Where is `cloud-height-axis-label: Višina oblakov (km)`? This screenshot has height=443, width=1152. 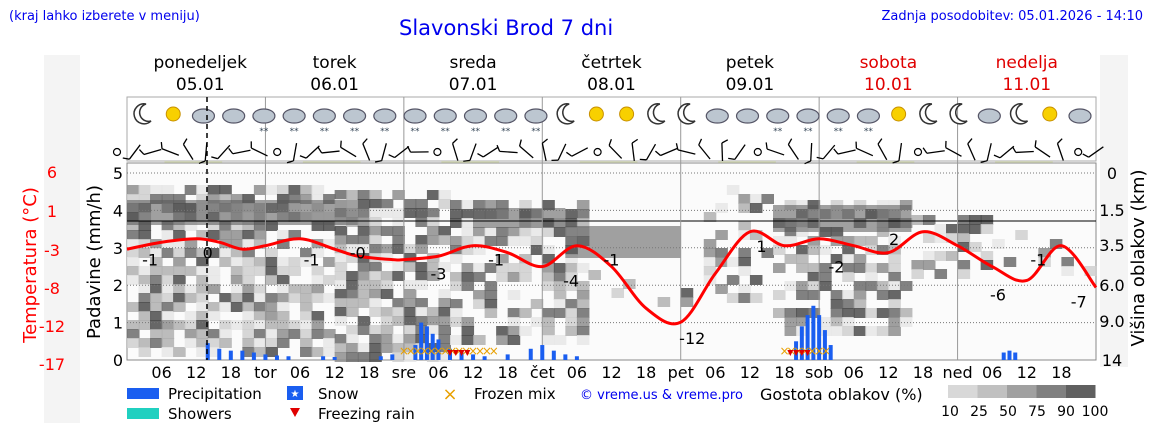 cloud-height-axis-label: Višina oblakov (km) is located at coordinates (1138, 257).